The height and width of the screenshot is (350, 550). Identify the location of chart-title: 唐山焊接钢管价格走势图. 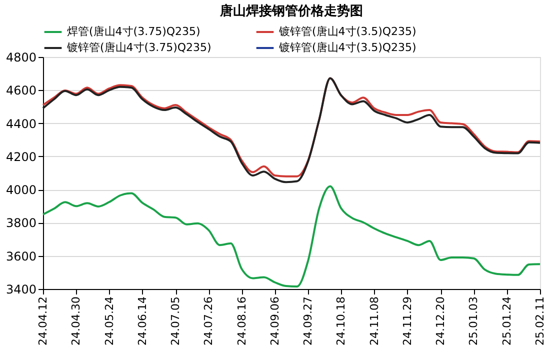
(291, 11).